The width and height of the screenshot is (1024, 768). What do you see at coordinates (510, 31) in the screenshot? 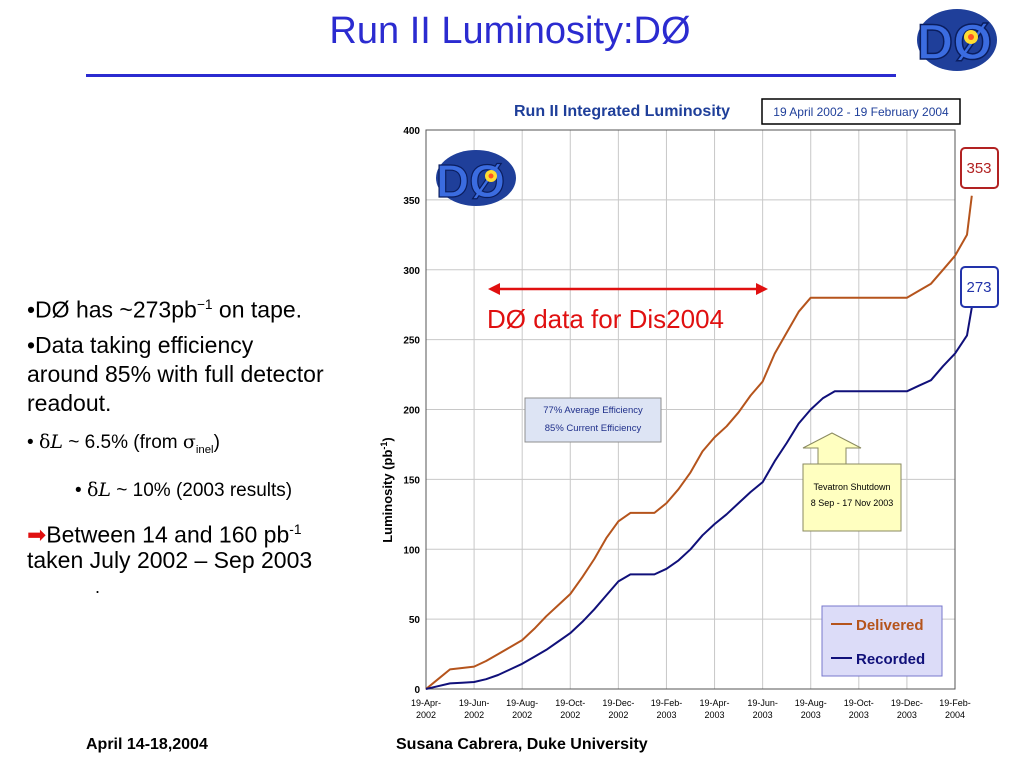
I see `slide-title: Run II Luminosity:DØ` at bounding box center [510, 31].